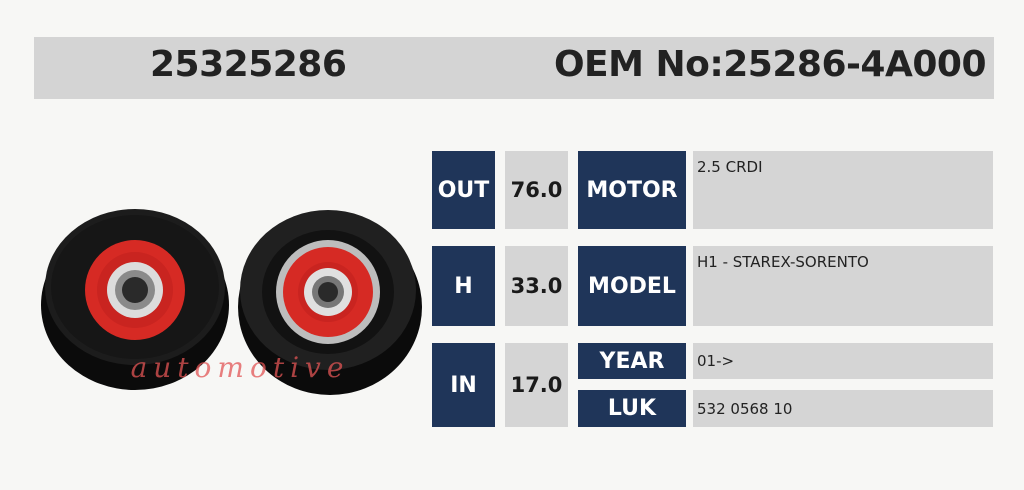 The image size is (1024, 490). Describe the element at coordinates (536, 190) in the screenshot. I see `dim-value-out: 76.0` at that location.